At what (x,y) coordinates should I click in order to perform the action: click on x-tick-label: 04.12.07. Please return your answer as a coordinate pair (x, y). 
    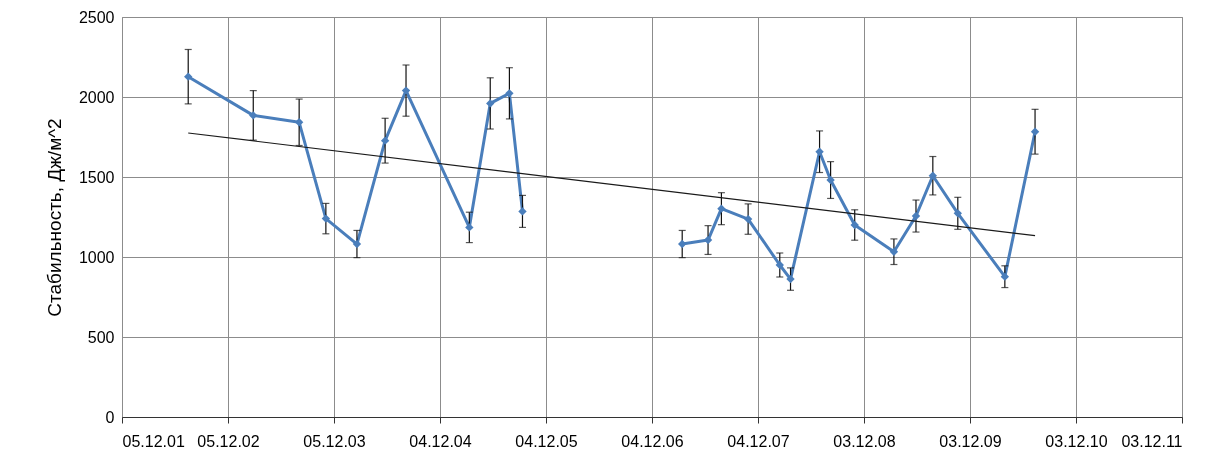
    Looking at the image, I should click on (758, 441).